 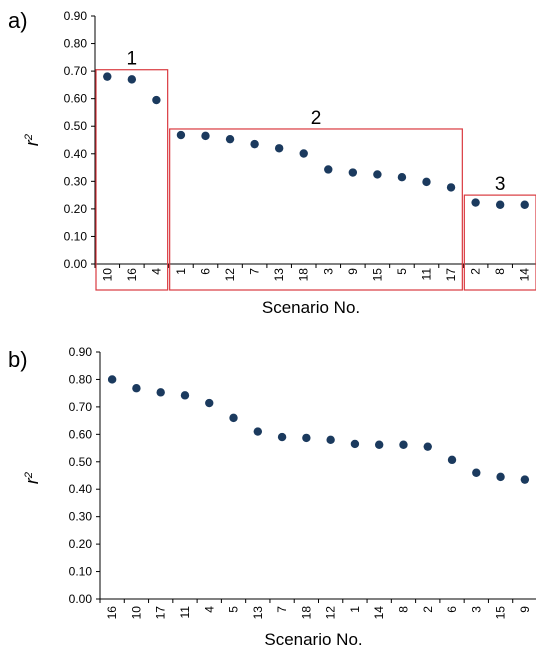 I want to click on panel-label: b), so click(x=18, y=359).